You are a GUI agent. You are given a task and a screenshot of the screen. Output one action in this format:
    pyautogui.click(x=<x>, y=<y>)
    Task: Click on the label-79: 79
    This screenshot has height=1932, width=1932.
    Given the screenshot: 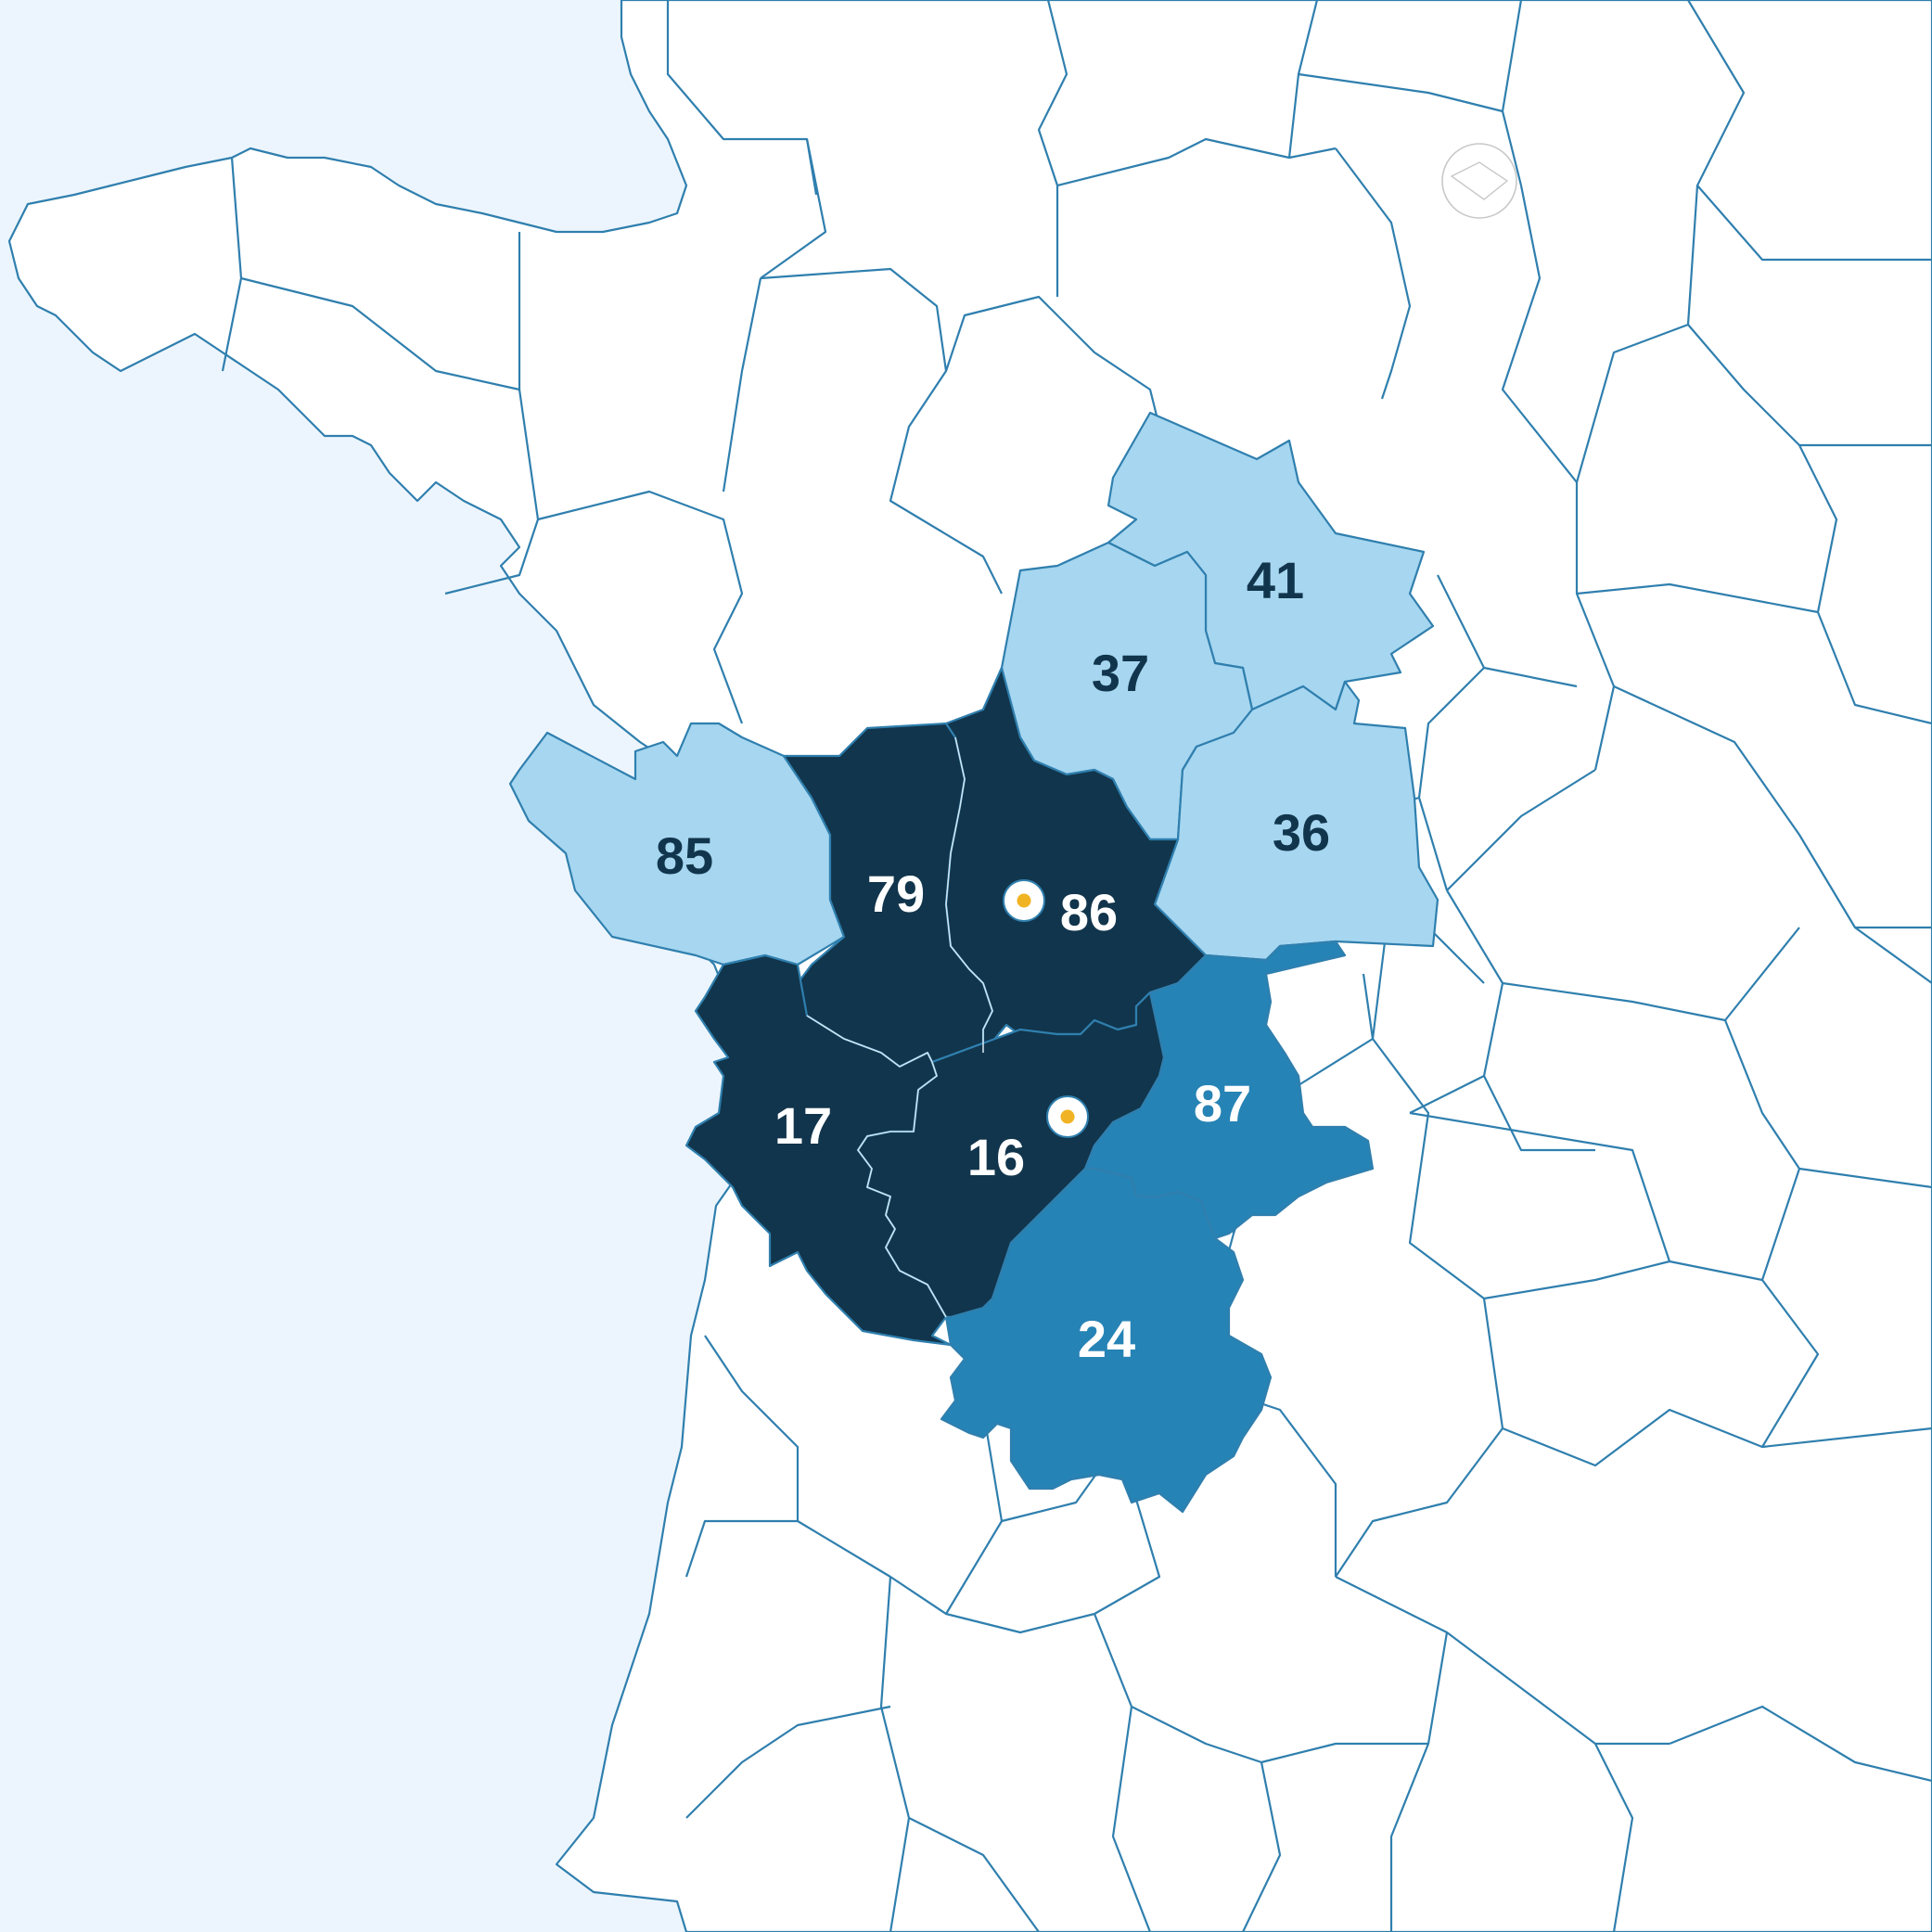 What is the action you would take?
    pyautogui.click(x=896, y=893)
    